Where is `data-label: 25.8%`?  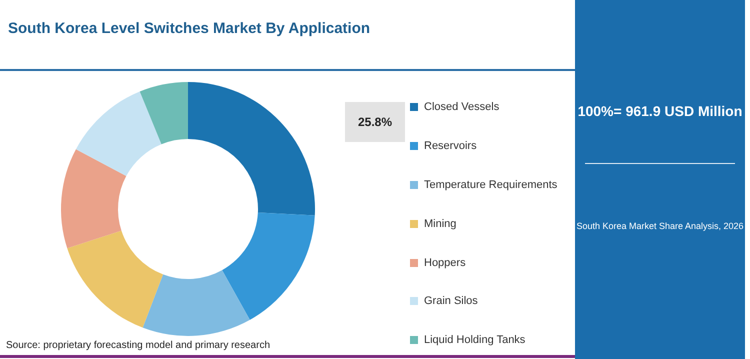
data-label: 25.8% is located at coordinates (375, 122).